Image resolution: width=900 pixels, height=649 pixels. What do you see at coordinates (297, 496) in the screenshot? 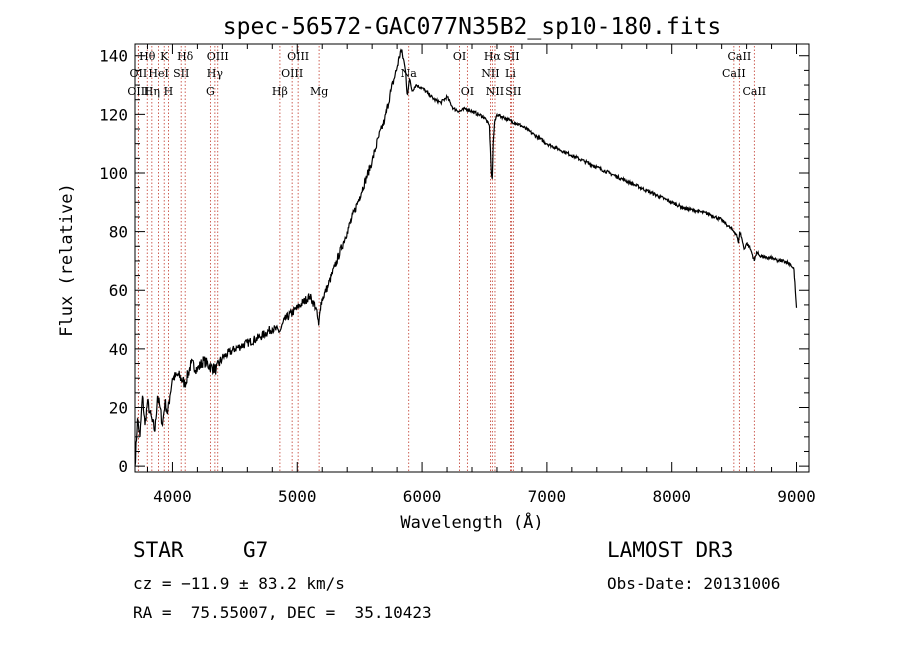
I see `x-tick-label: 5000` at bounding box center [297, 496].